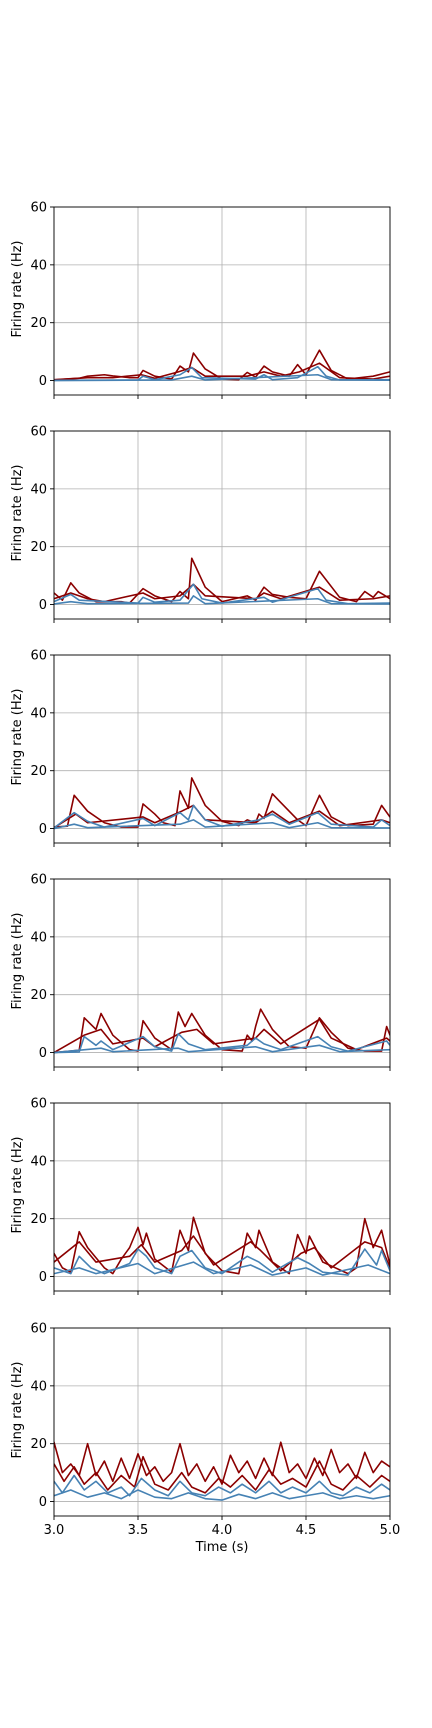 The height and width of the screenshot is (1728, 432). Describe the element at coordinates (200, 1196) in the screenshot. I see `panel-5: 0 20 40 60 Firing rate (Hz)` at that location.